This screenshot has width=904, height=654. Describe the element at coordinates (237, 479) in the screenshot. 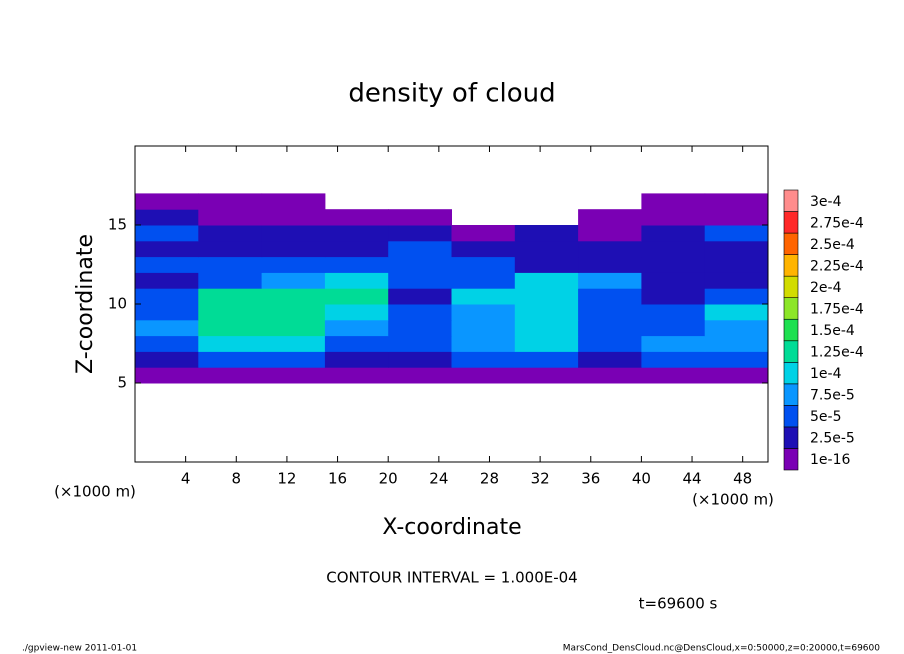

I see `x-tick-label: 8` at that location.